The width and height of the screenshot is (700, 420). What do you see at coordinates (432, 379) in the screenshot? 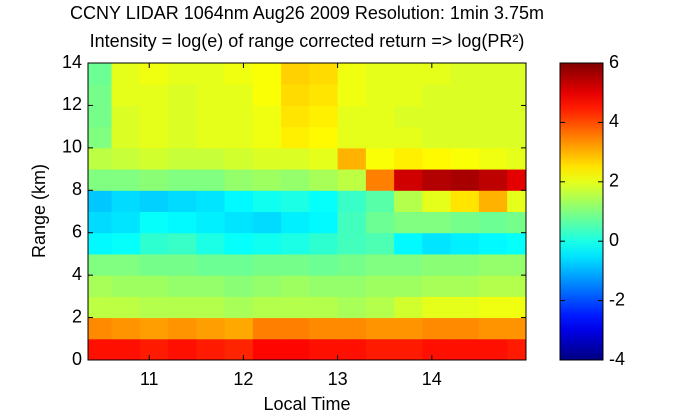
I see `x-tick-label: 14` at bounding box center [432, 379].